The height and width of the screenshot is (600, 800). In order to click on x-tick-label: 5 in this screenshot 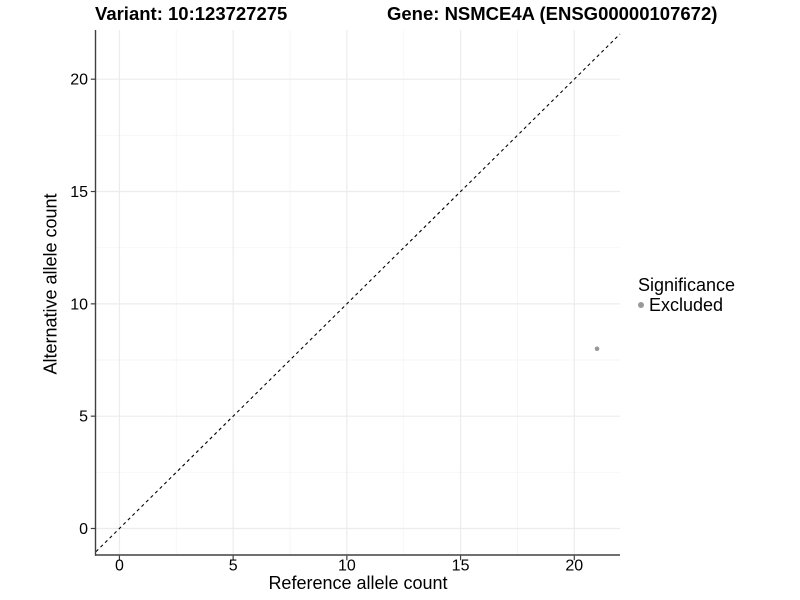, I will do `click(233, 566)`.